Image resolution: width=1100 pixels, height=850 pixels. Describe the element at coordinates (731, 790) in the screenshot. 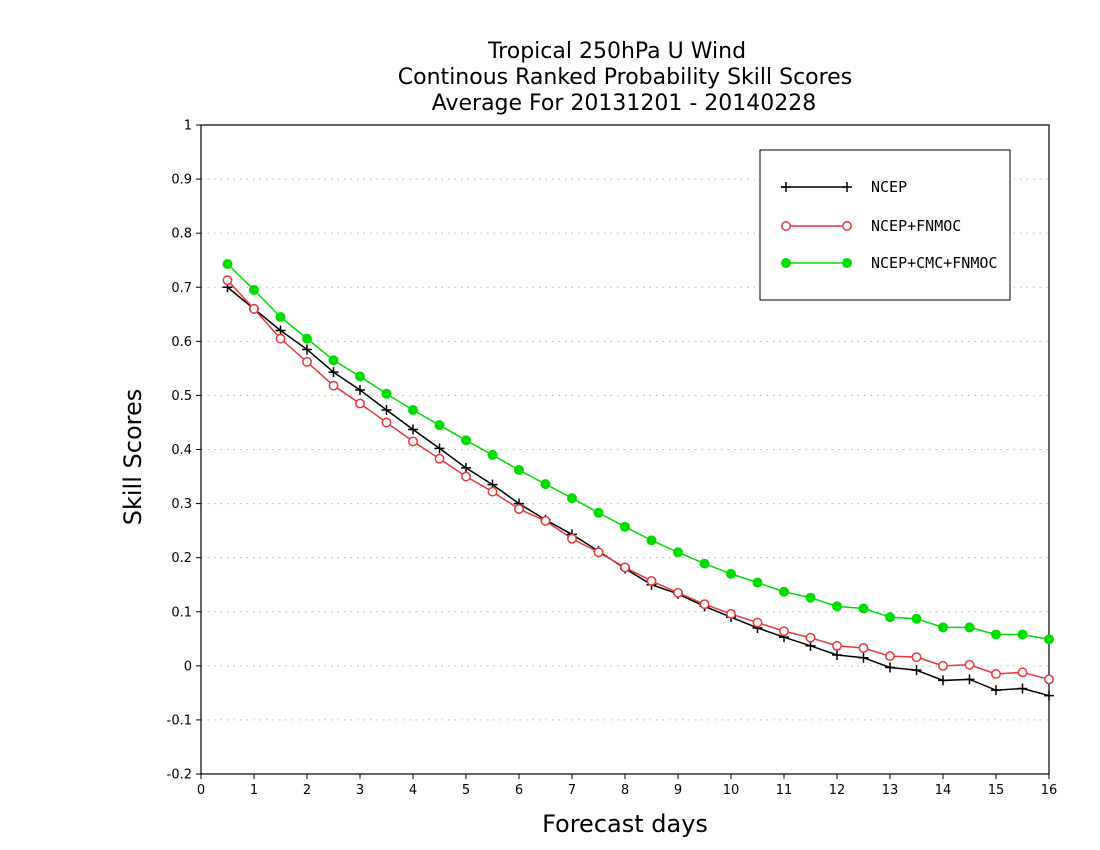

I see `x-tick-label: 10` at that location.